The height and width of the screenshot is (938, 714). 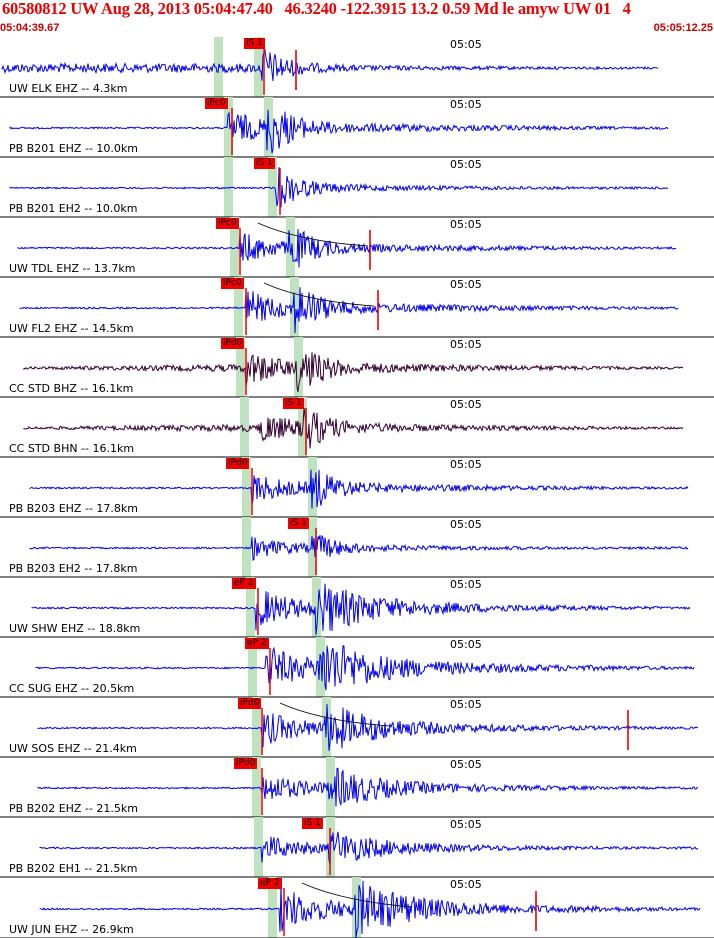 What do you see at coordinates (72, 448) in the screenshot?
I see `station-label: CC STD BHN -- 16.1km` at bounding box center [72, 448].